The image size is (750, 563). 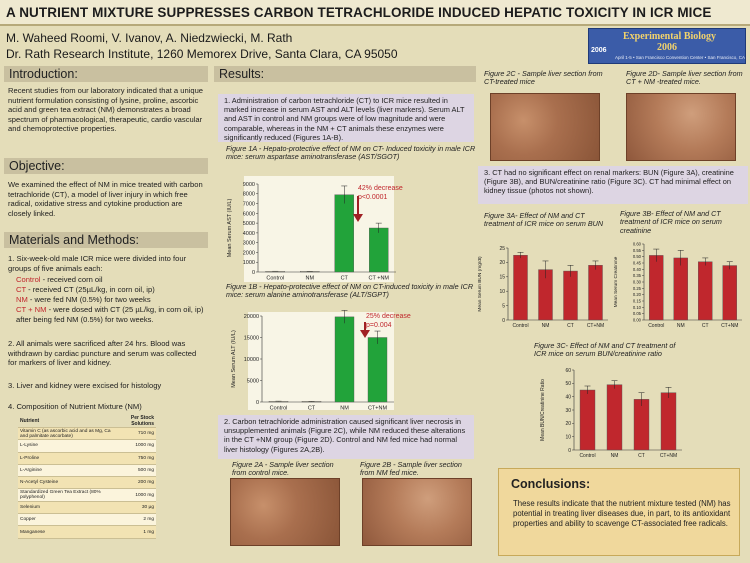 I want to click on annotation-decrease: 25% decrease, so click(x=388, y=316).